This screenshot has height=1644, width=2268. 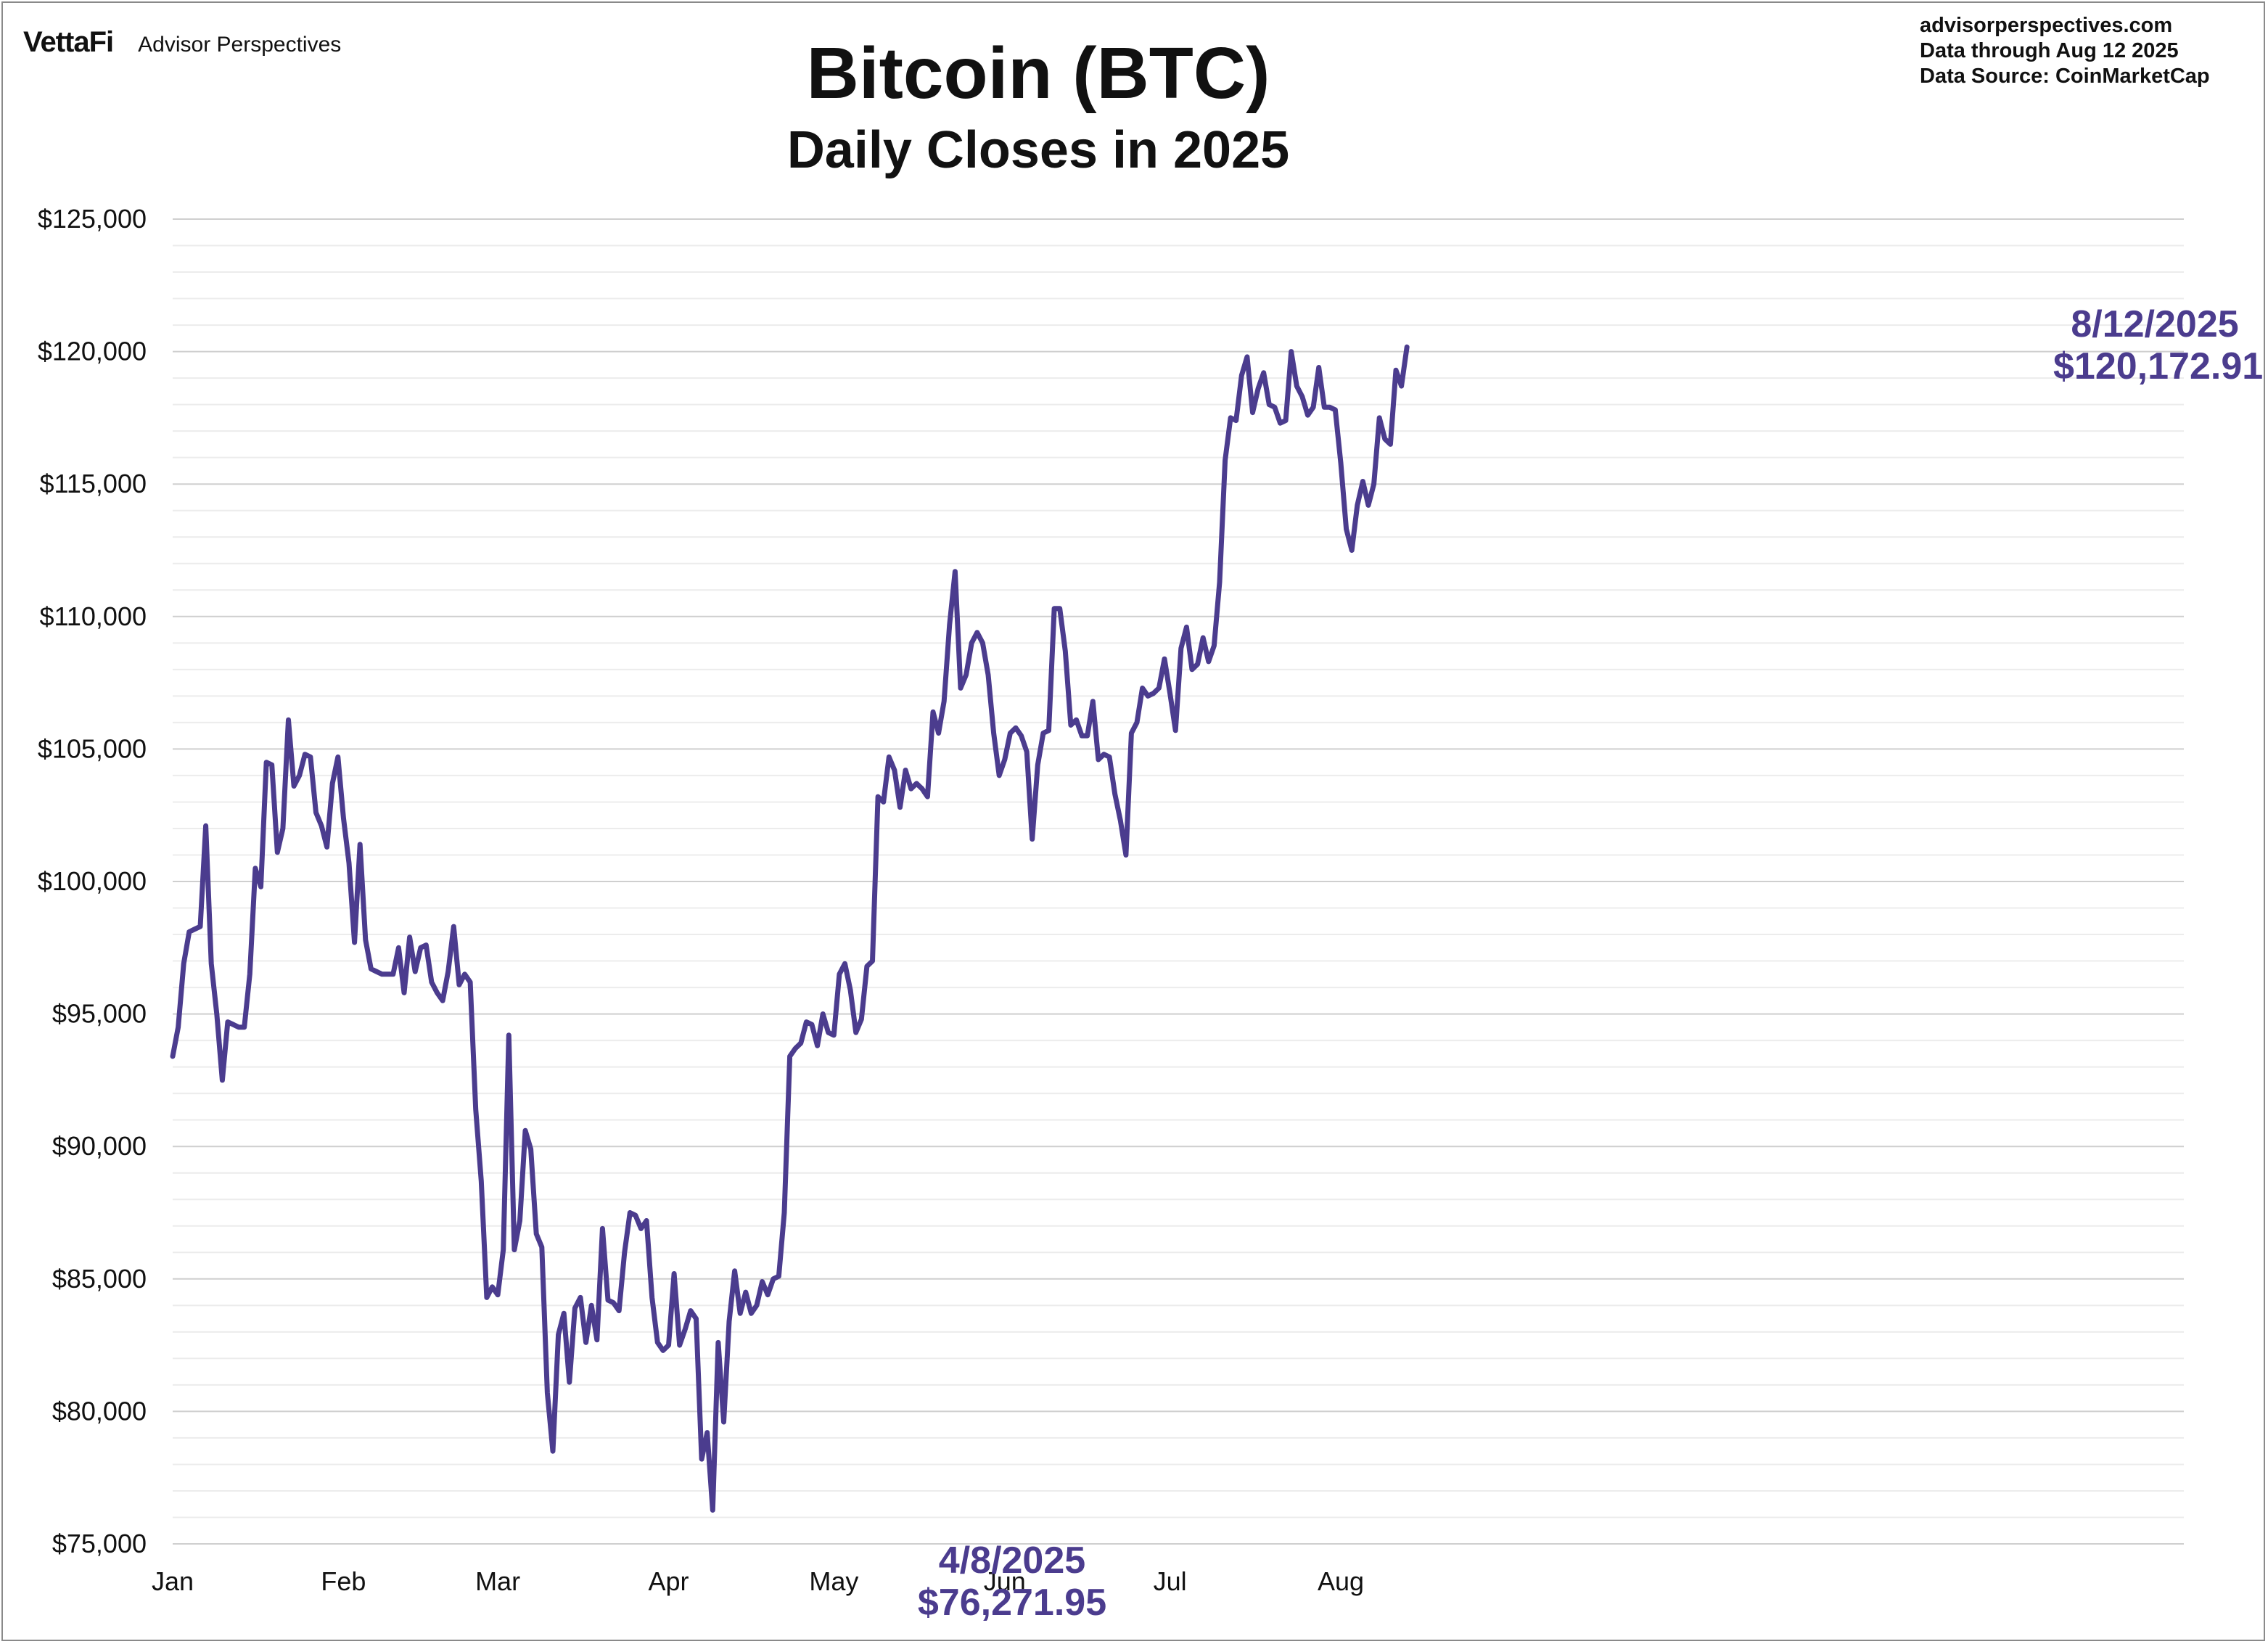 I want to click on chart-title: Bitcoin (BTC), so click(x=1038, y=73).